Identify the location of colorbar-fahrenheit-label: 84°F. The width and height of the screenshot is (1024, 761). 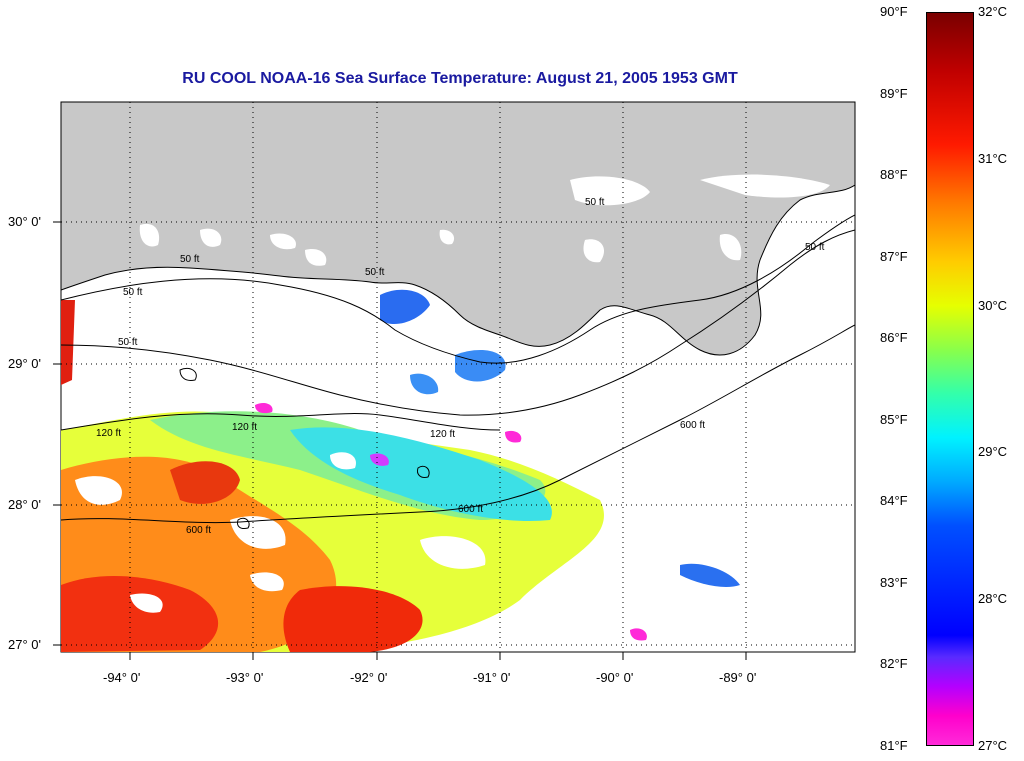
(894, 500).